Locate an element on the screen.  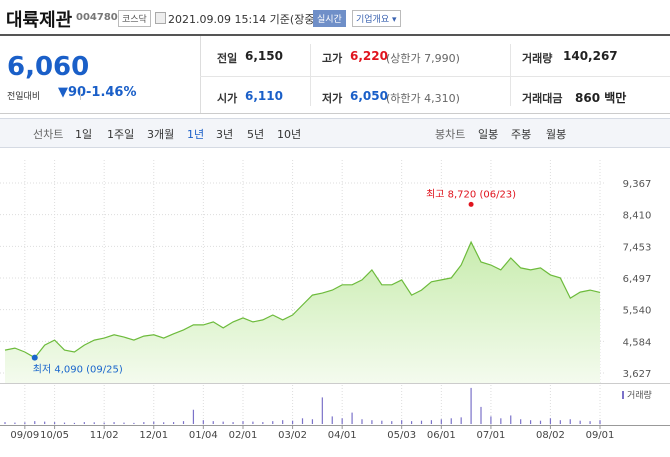
field-label: 전일 is located at coordinates (227, 58).